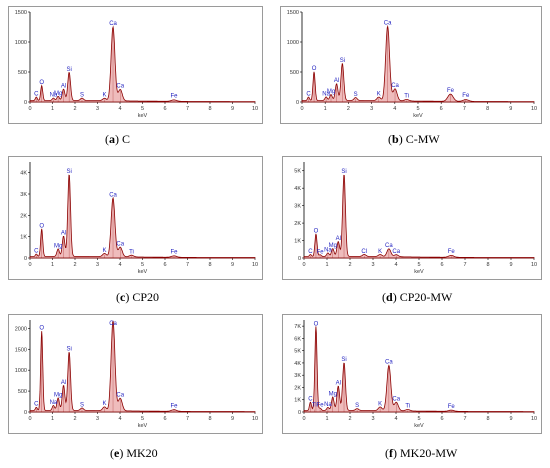 The image size is (550, 468). I want to click on caption-f: (f) MK20-MW, so click(421, 453).